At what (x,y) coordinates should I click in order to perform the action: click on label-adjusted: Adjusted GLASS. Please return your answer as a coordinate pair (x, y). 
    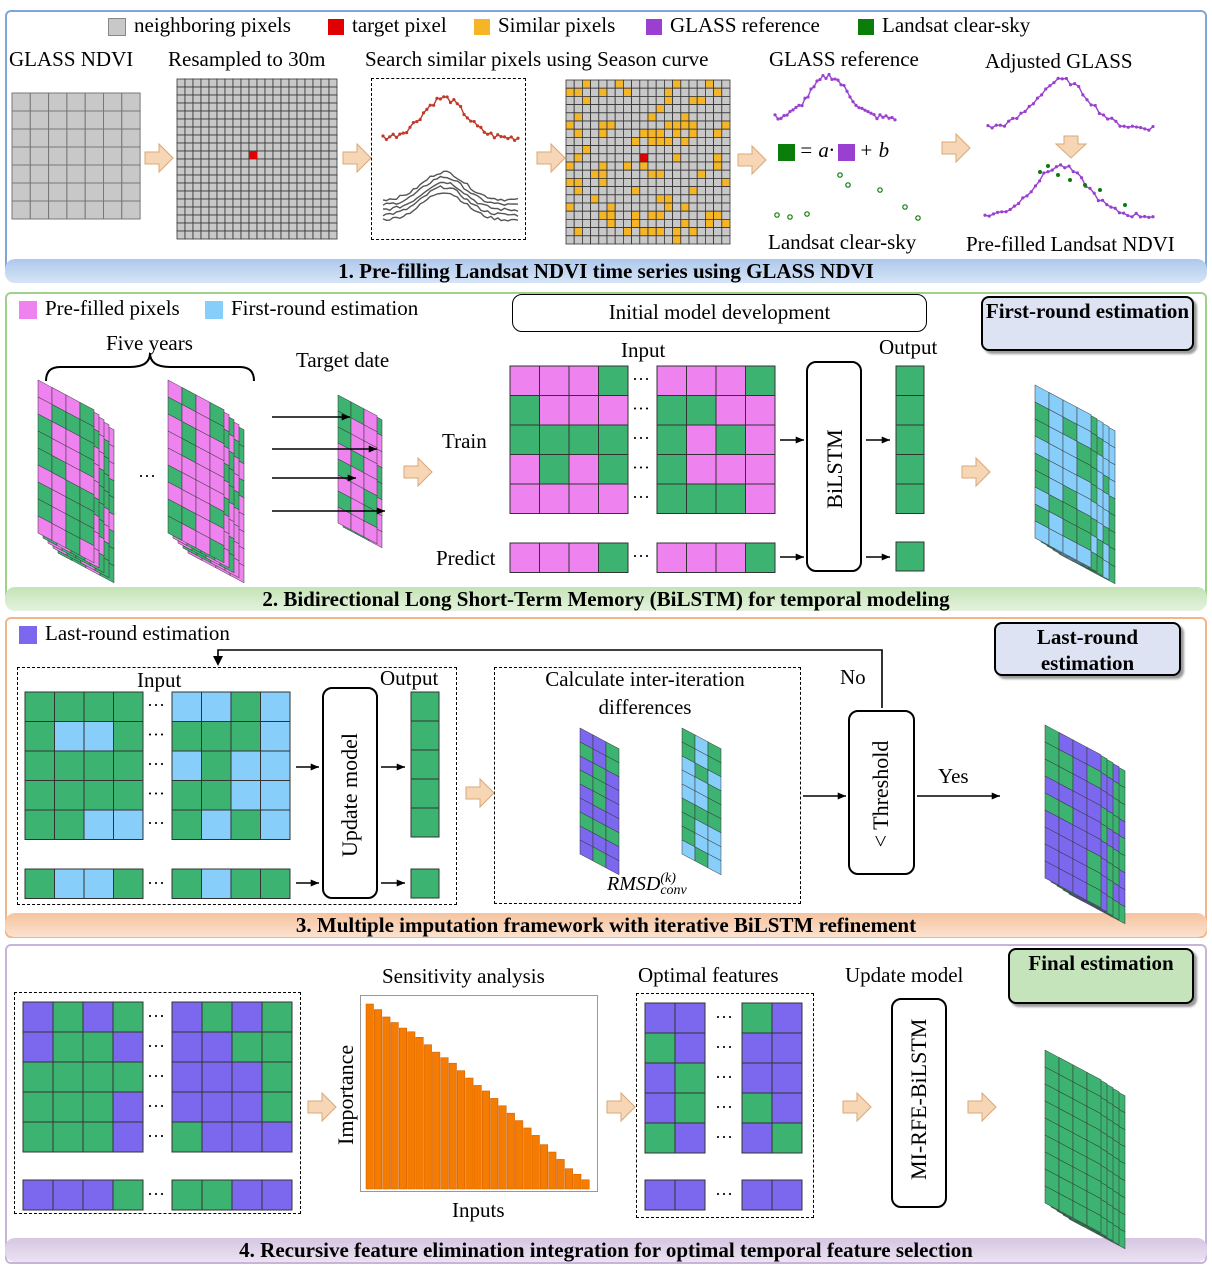
    Looking at the image, I should click on (1059, 61).